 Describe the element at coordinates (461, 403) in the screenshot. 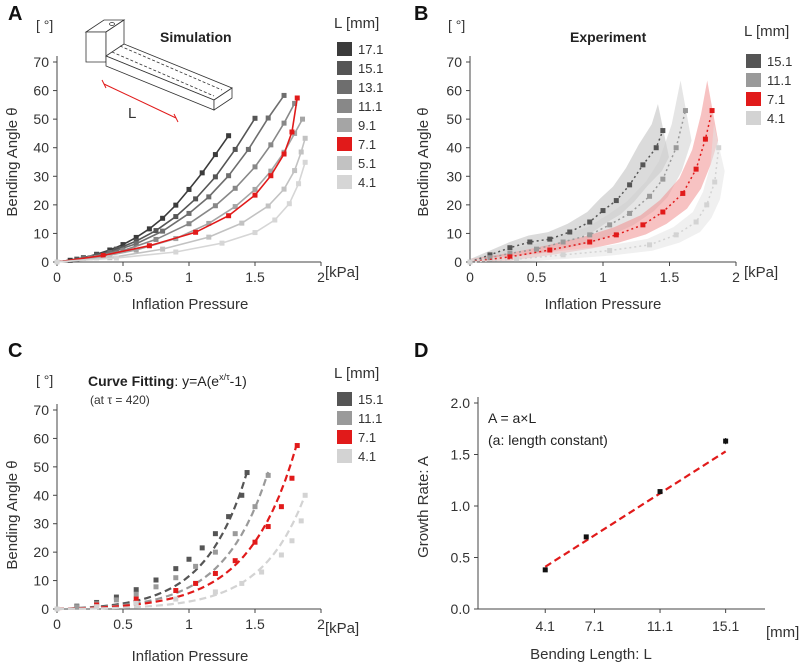

I see `y-tick-label: 2.0` at that location.